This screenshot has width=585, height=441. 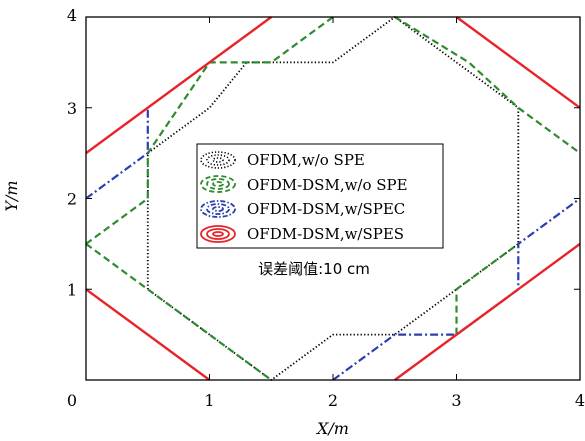 I want to click on legend-label-ofdm-dsm-w-spec: OFDM-DSM,w/SPEC, so click(x=326, y=209).